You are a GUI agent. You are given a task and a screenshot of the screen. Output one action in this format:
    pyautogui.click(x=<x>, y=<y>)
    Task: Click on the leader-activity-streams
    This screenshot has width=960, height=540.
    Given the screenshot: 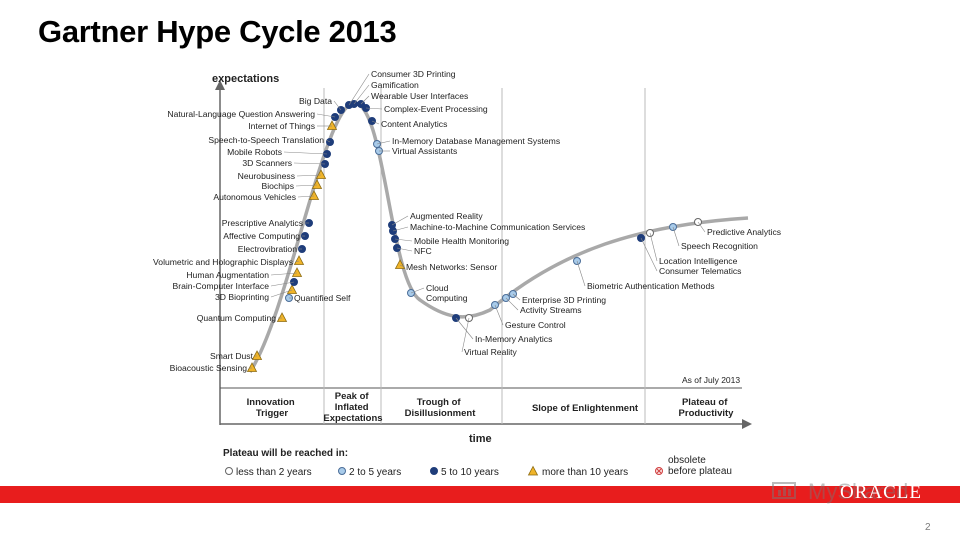 What is the action you would take?
    pyautogui.click(x=512, y=304)
    